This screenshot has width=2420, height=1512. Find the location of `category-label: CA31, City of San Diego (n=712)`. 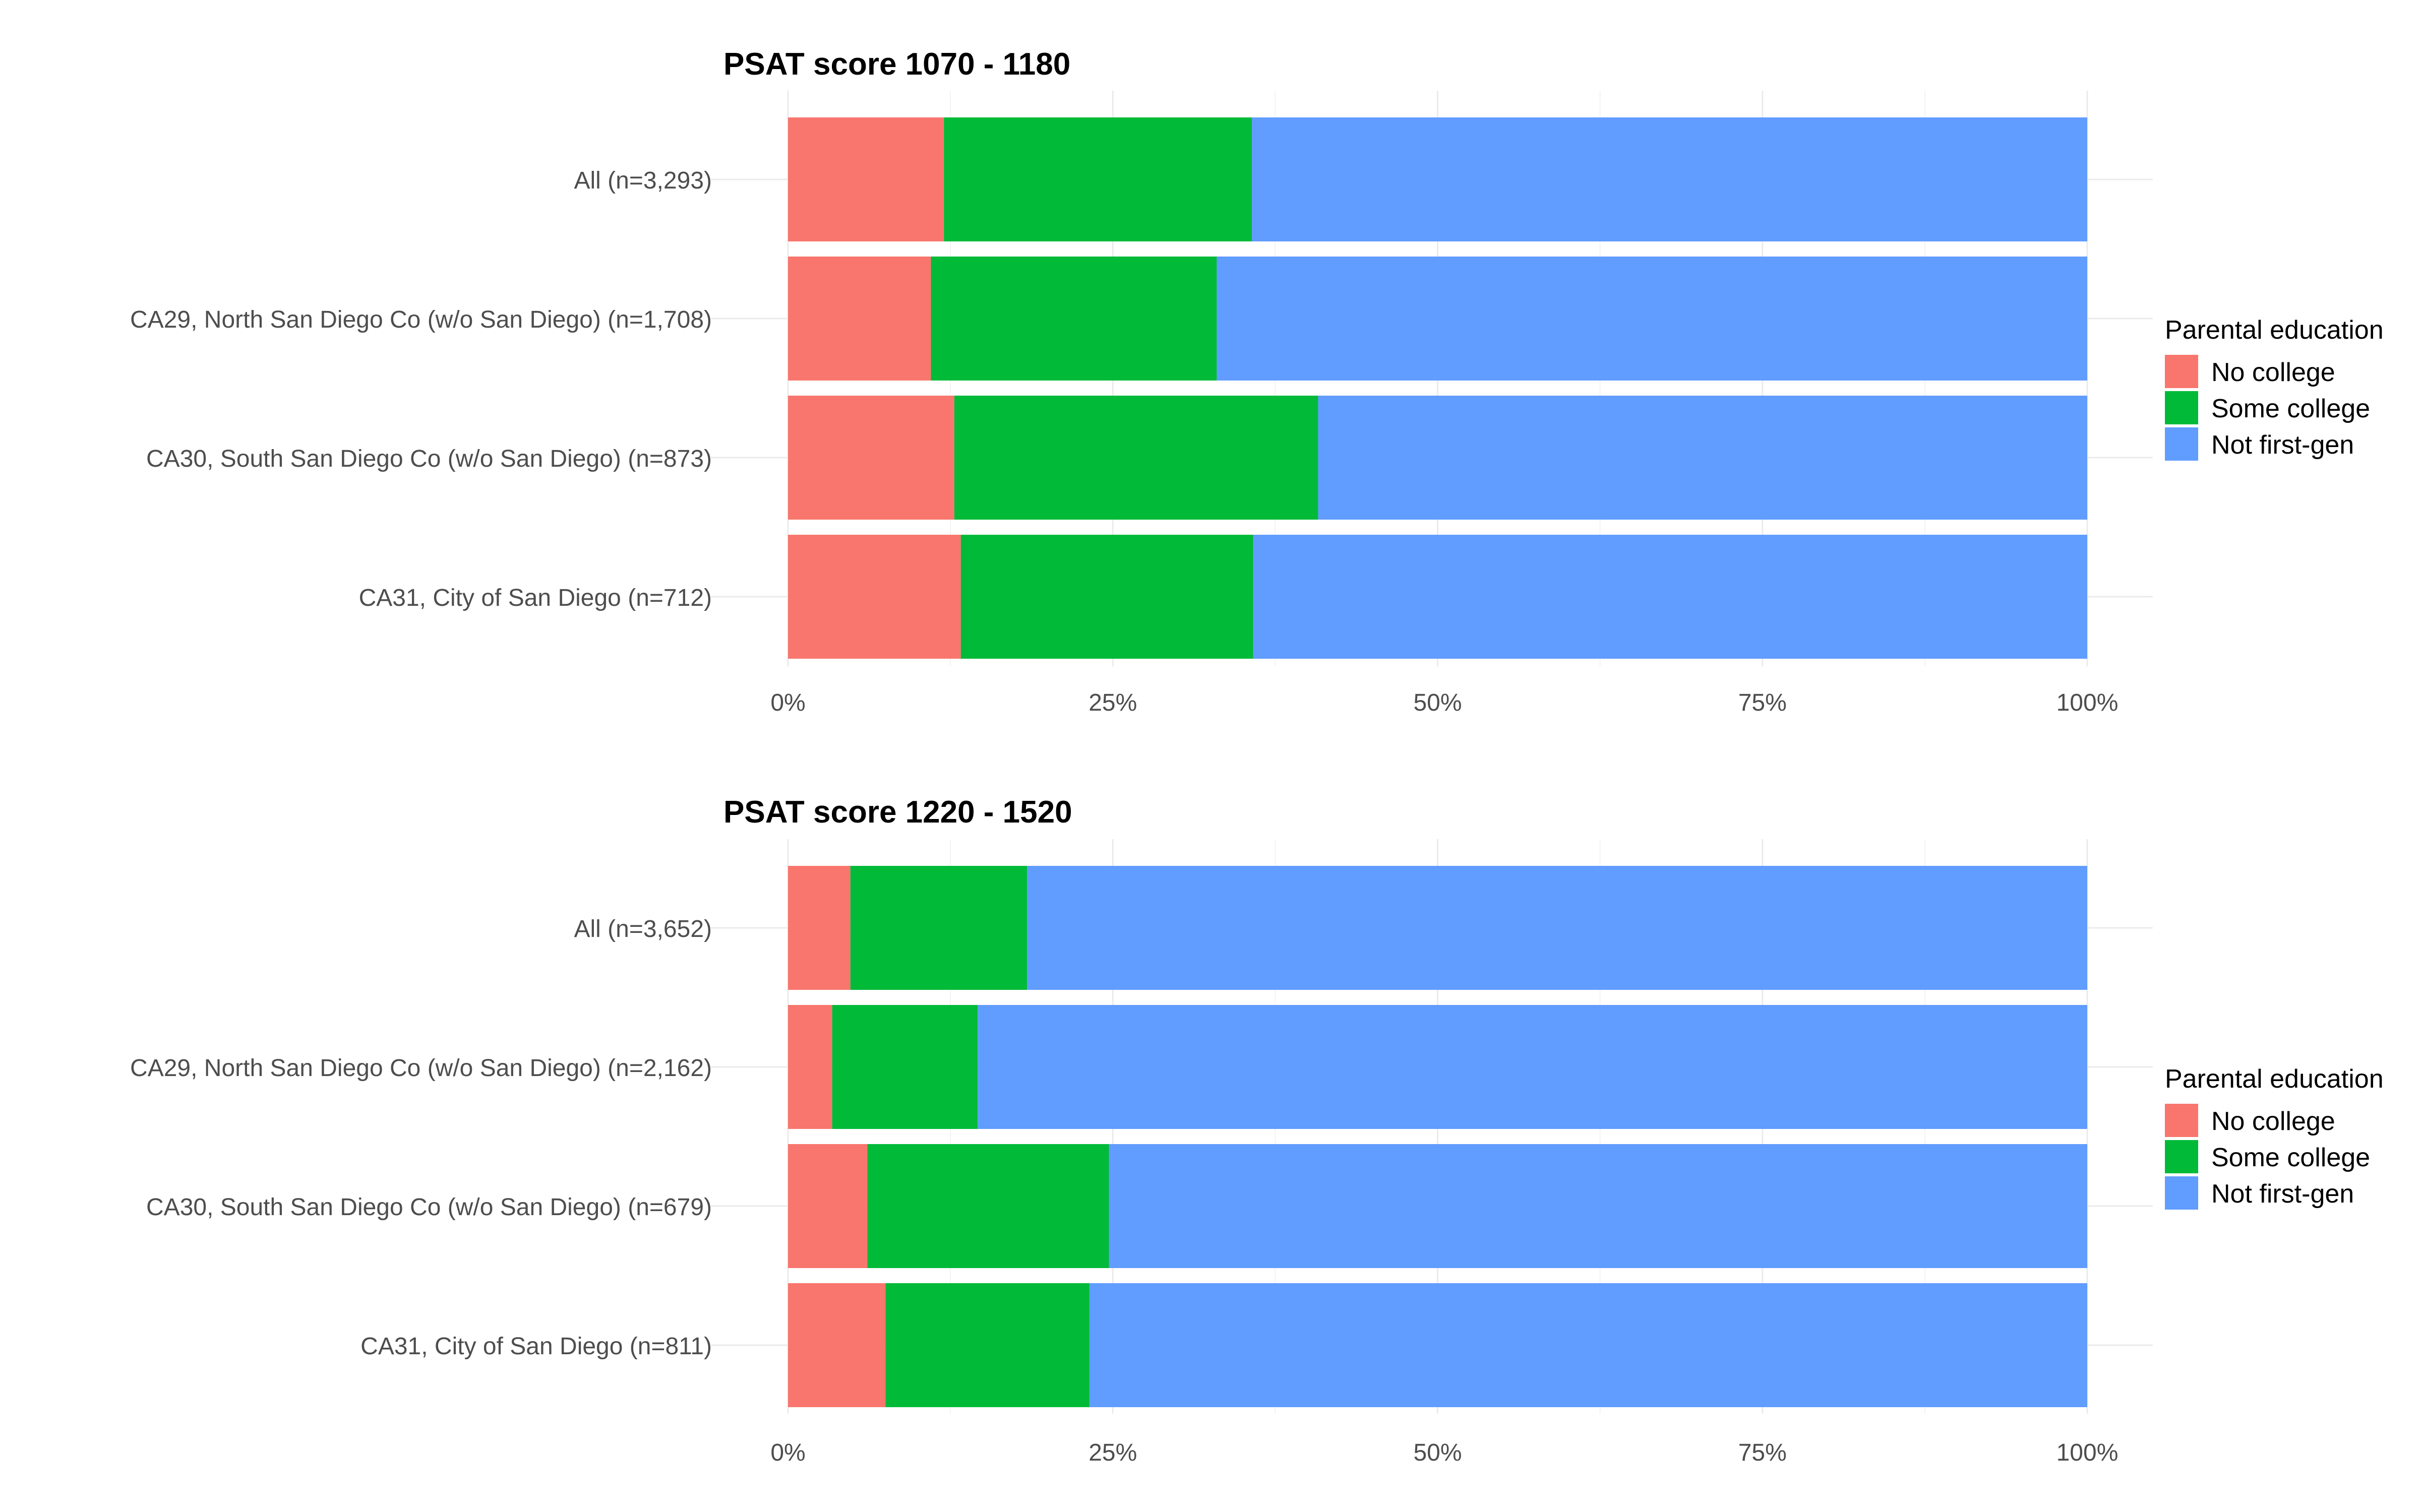

category-label: CA31, City of San Diego (n=712) is located at coordinates (535, 598).